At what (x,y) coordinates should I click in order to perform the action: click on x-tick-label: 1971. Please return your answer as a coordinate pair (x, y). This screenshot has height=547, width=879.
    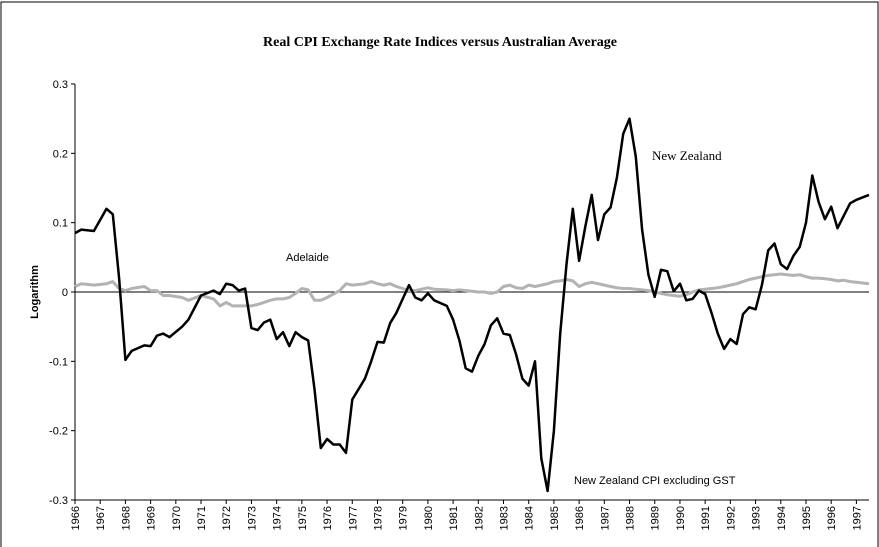
    Looking at the image, I should click on (202, 518).